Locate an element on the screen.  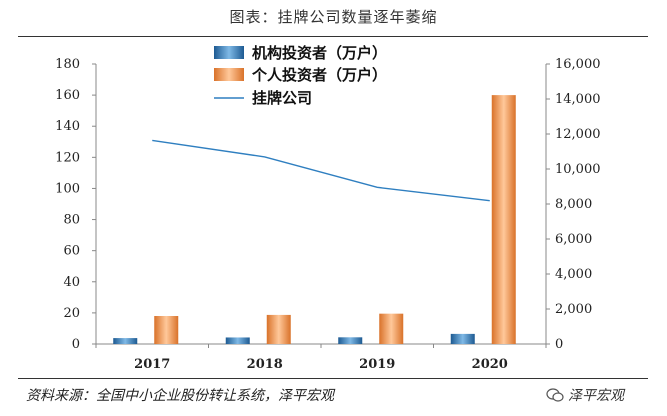
right-tick-label: 8,000 is located at coordinates (573, 204).